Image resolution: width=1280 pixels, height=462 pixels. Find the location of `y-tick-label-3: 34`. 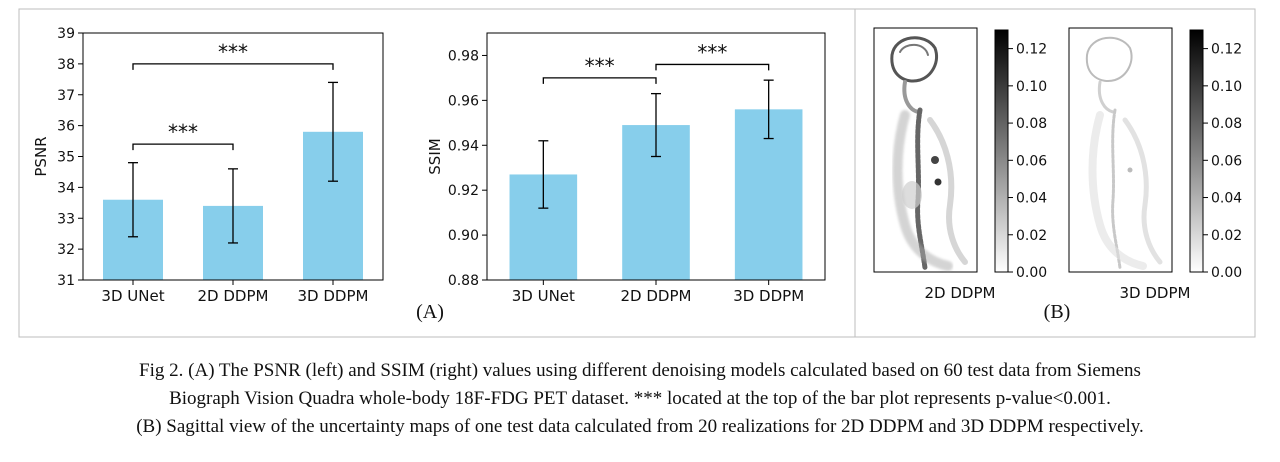

y-tick-label-3: 34 is located at coordinates (66, 188).